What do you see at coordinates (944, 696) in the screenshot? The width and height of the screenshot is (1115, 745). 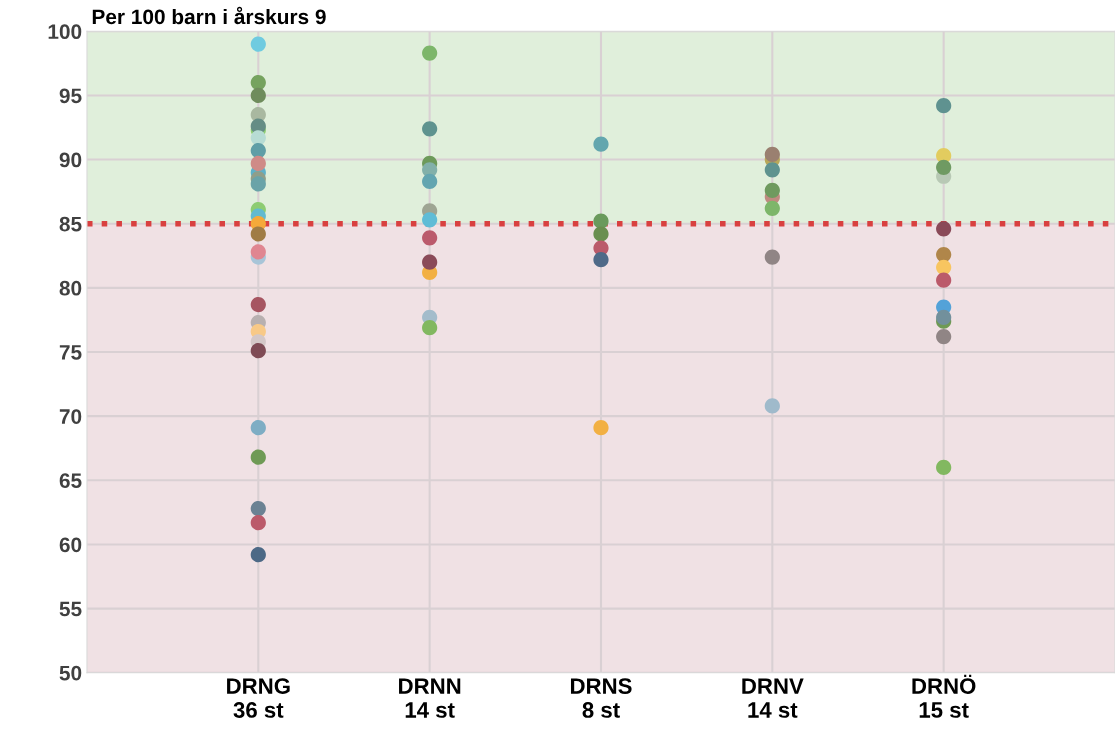 I see `x-tick-label: DRNÖ 15 st` at bounding box center [944, 696].